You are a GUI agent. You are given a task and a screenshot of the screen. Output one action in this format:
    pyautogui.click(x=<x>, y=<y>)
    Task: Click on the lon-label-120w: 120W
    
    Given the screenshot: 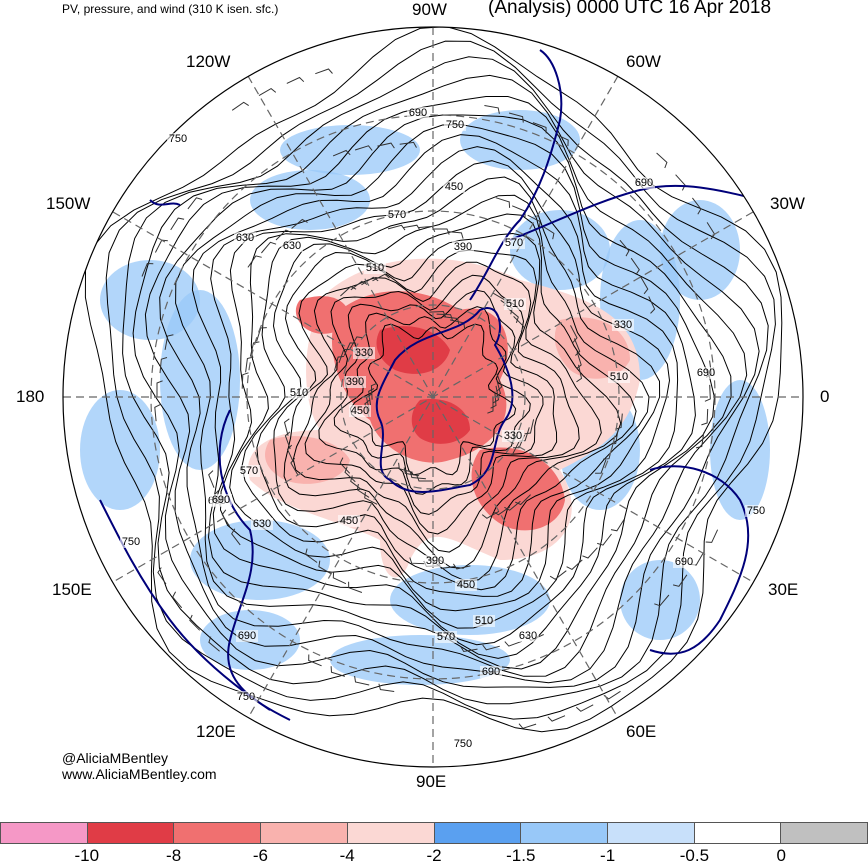 What is the action you would take?
    pyautogui.click(x=208, y=61)
    